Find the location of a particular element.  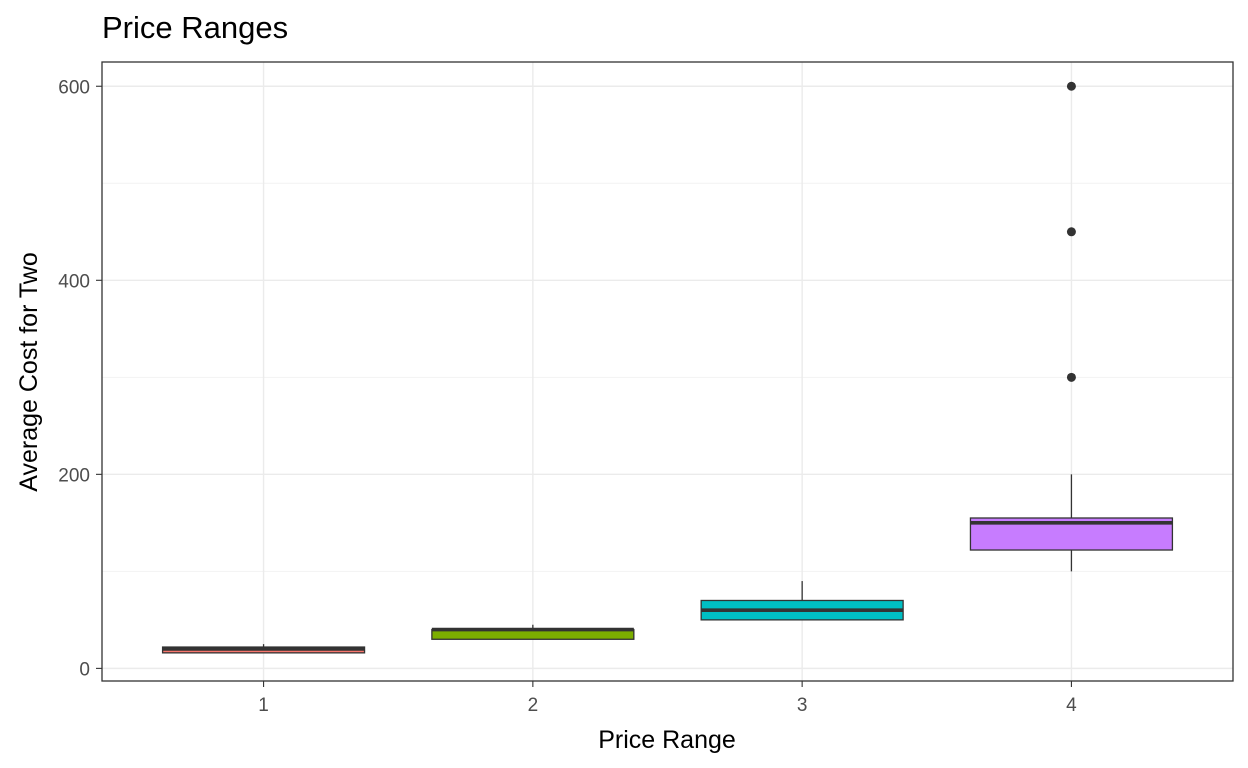

x-axis-title: Price Range is located at coordinates (667, 740).